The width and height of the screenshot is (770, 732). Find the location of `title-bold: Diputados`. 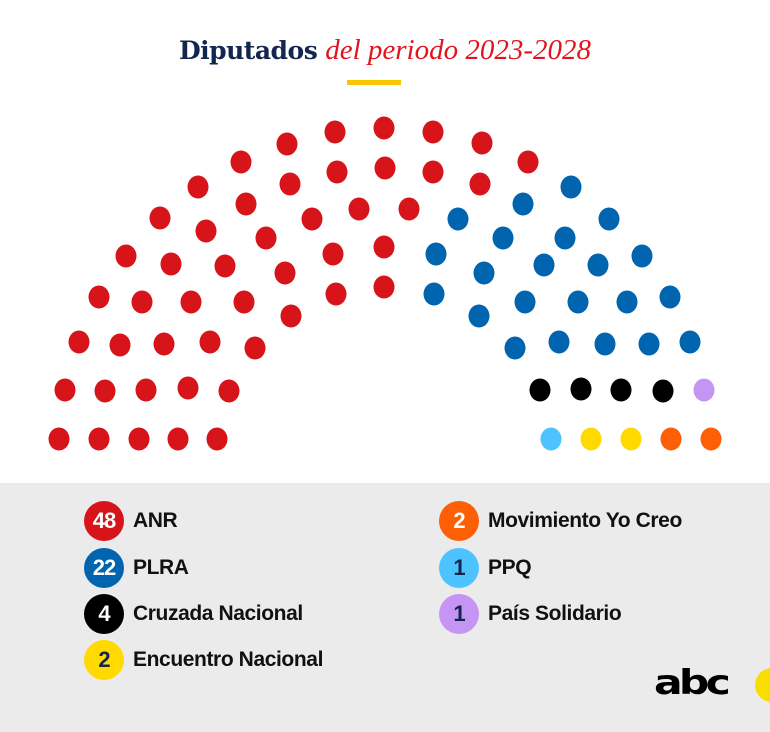

title-bold: Diputados is located at coordinates (248, 50).